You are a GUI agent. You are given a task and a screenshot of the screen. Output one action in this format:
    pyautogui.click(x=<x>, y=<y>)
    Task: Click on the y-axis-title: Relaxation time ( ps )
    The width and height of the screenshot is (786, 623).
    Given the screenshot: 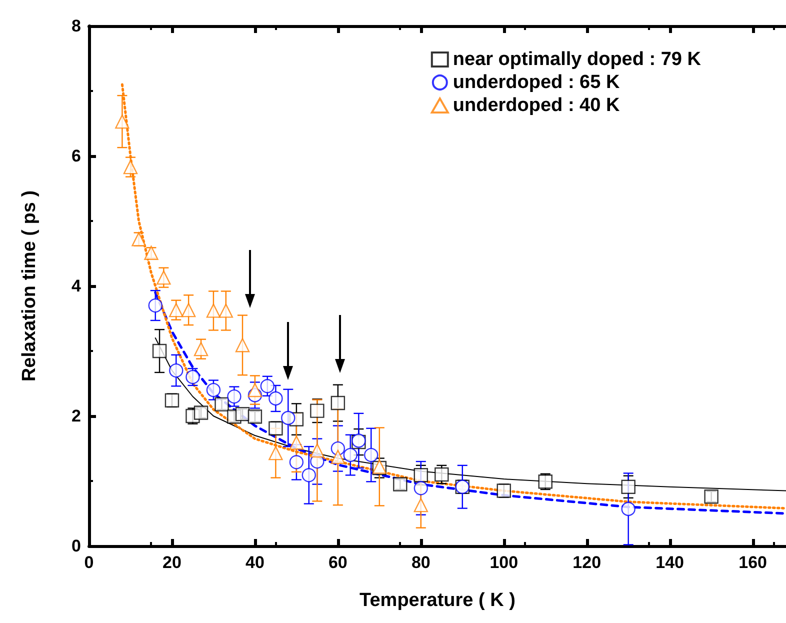 What is the action you would take?
    pyautogui.click(x=29, y=286)
    